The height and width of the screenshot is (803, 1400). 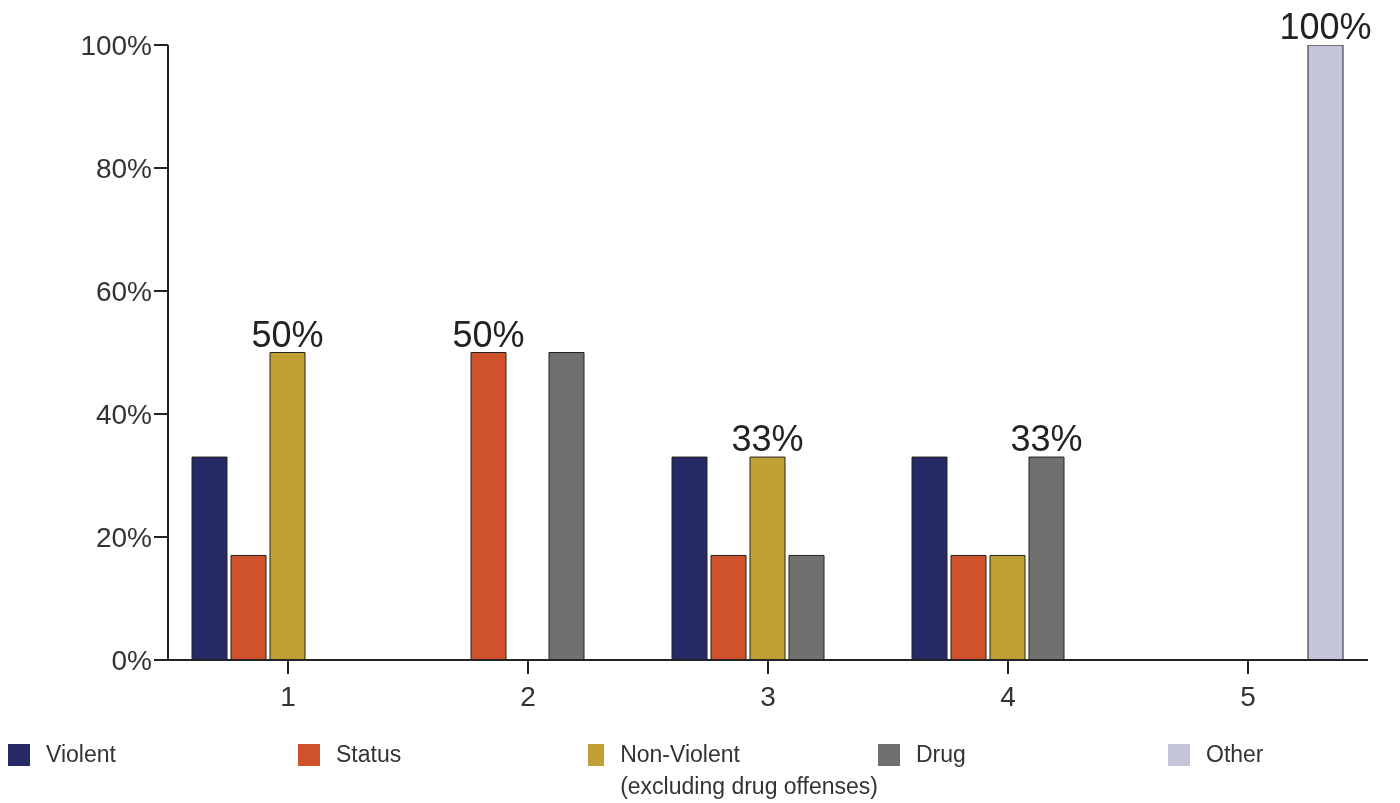 What do you see at coordinates (288, 696) in the screenshot?
I see `x-tick-label: 1` at bounding box center [288, 696].